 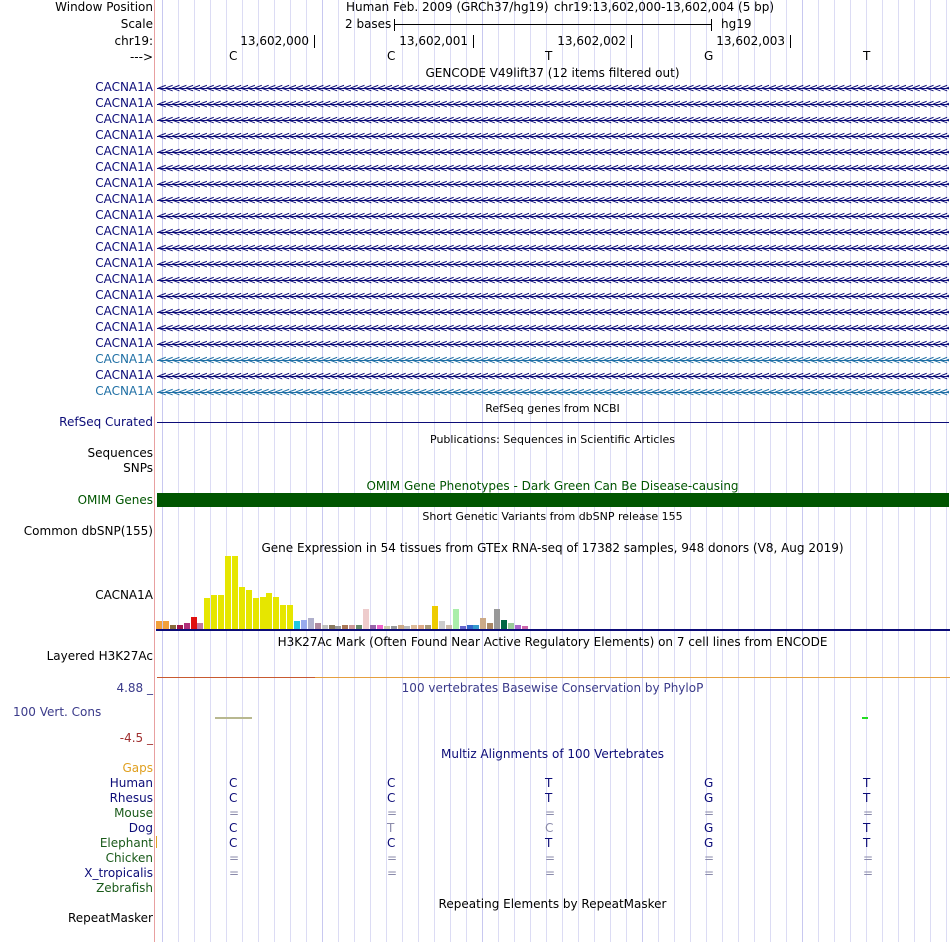 What do you see at coordinates (126, 843) in the screenshot?
I see `species-label: Elephant` at bounding box center [126, 843].